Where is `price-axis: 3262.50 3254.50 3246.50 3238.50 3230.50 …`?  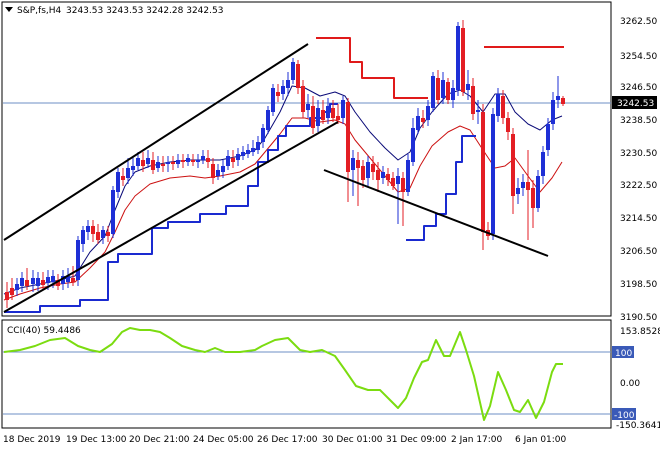 price-axis: 3262.50 3254.50 3246.50 3238.50 3230.50 … is located at coordinates (634, 170).